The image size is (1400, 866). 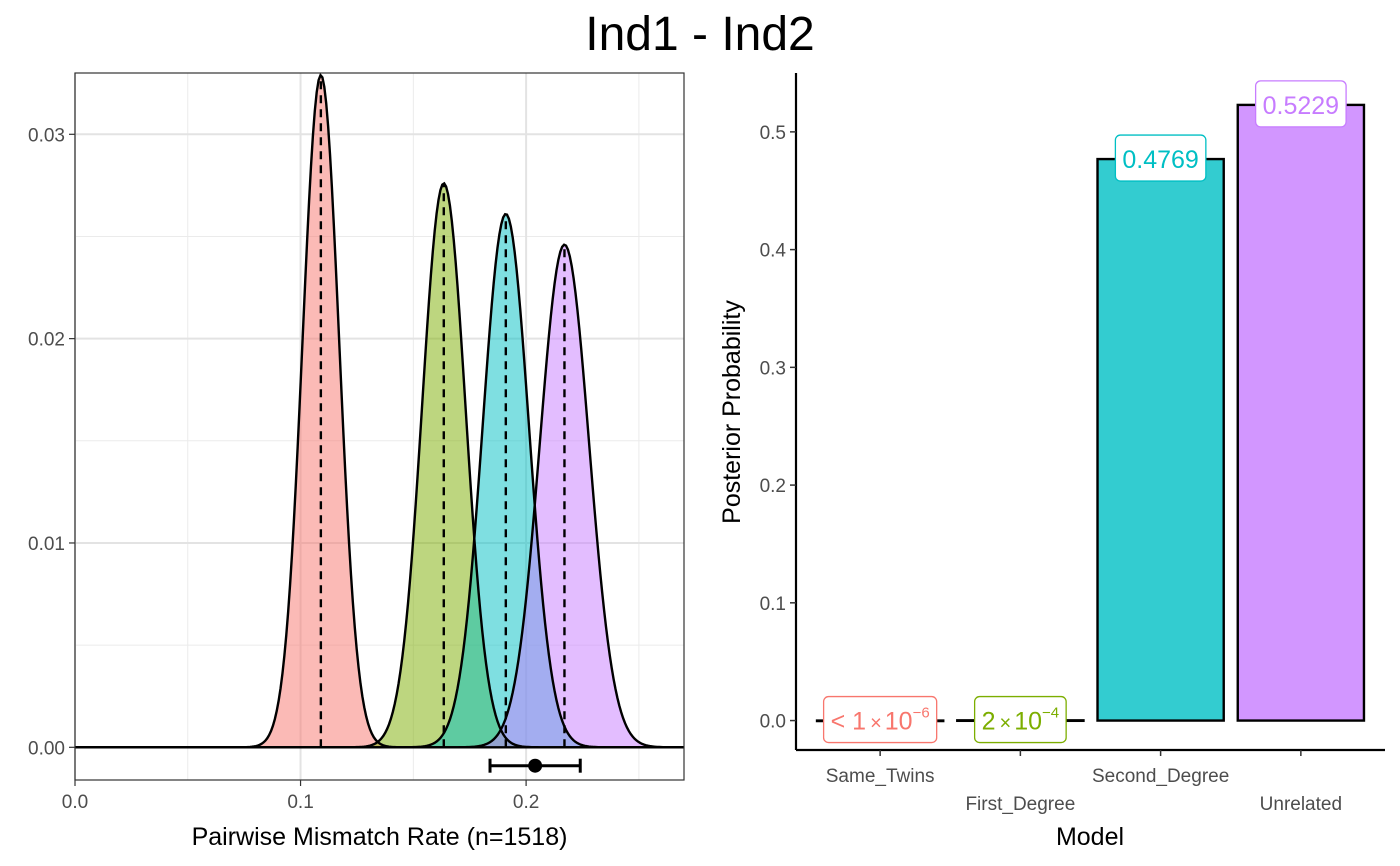 I want to click on value-label-second-degree: 0.4769, so click(x=1160, y=158).